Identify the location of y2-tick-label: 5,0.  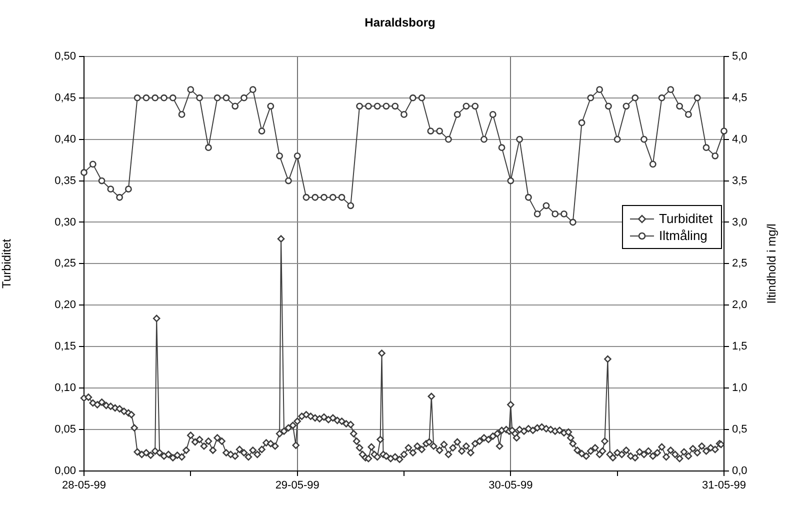
(740, 56).